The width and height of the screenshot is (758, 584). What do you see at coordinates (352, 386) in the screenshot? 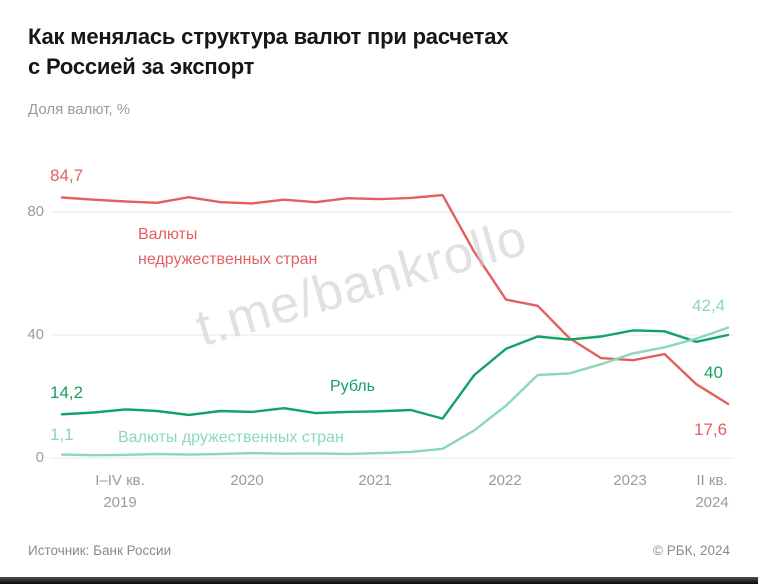
I see `series-label-ruble: Рубль` at bounding box center [352, 386].